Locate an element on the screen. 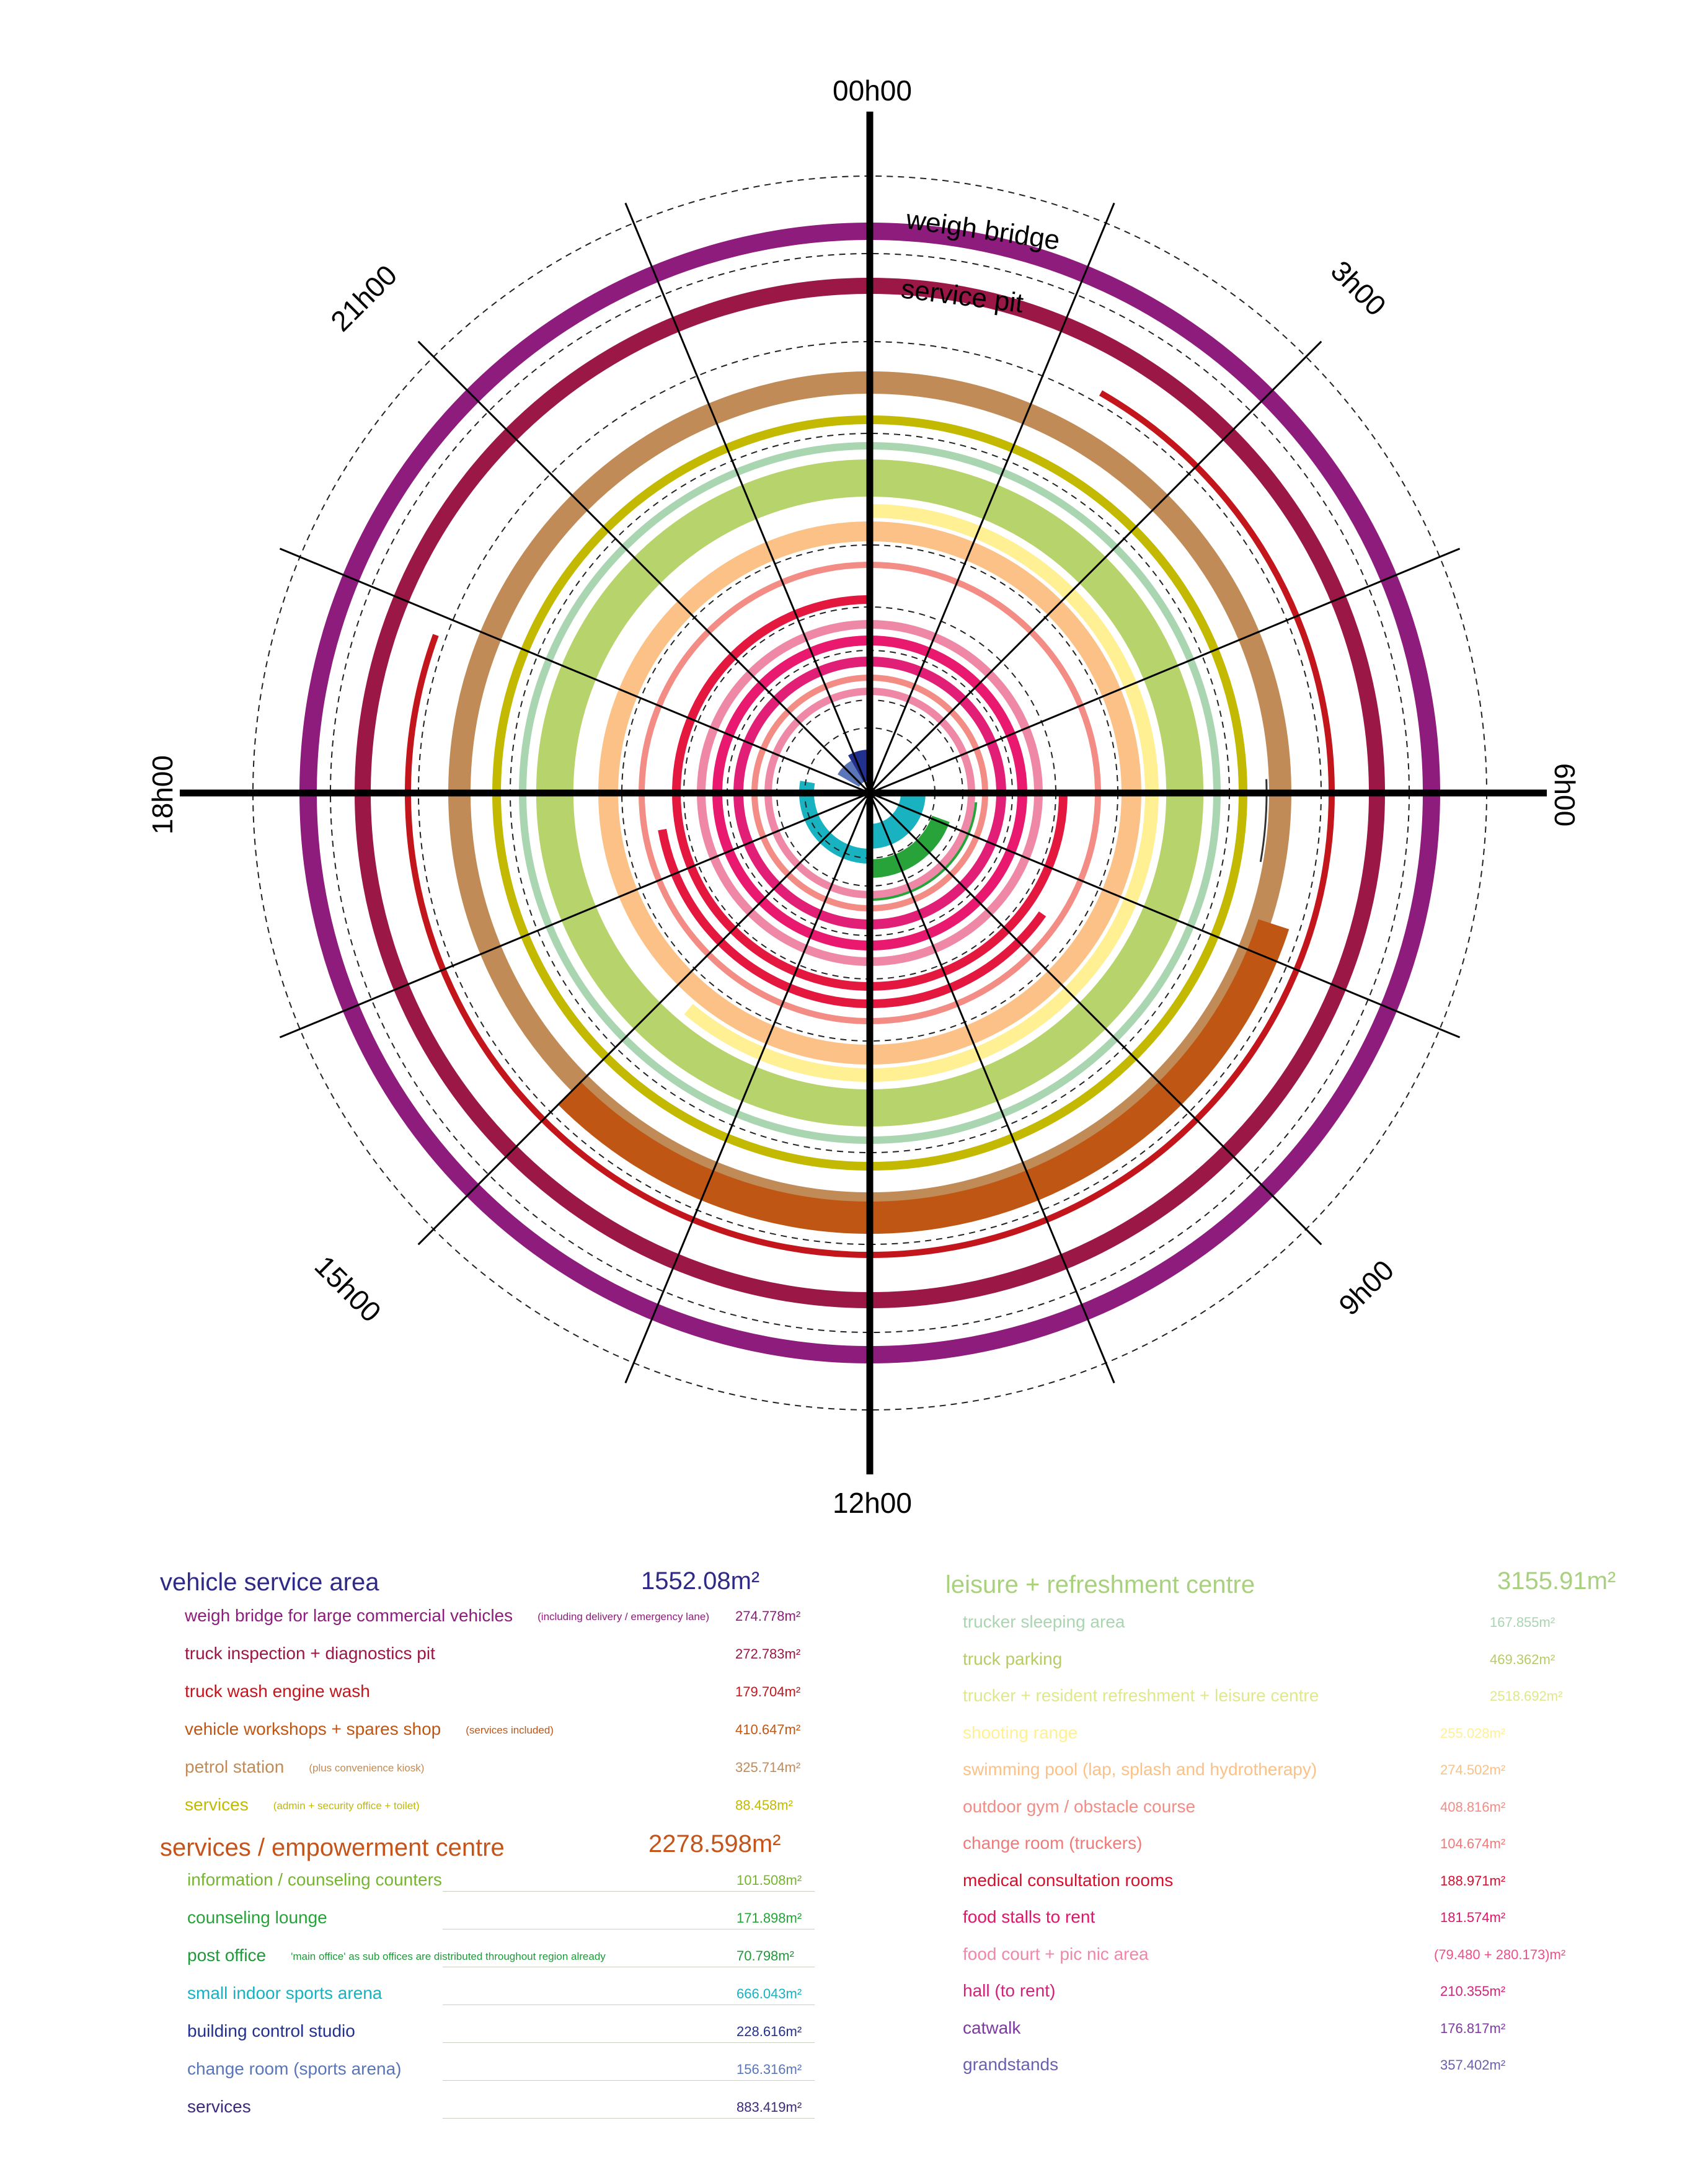 This screenshot has width=1708, height=2175. legend-item-value: 156.316m² is located at coordinates (769, 2070).